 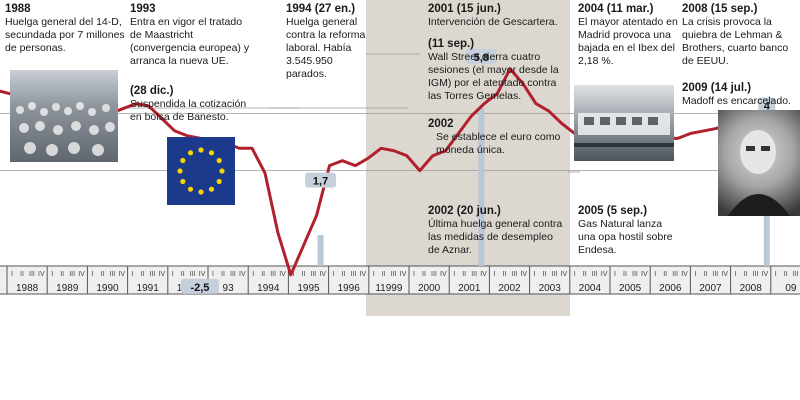 I want to click on value-label: -2,5, so click(x=199, y=288).